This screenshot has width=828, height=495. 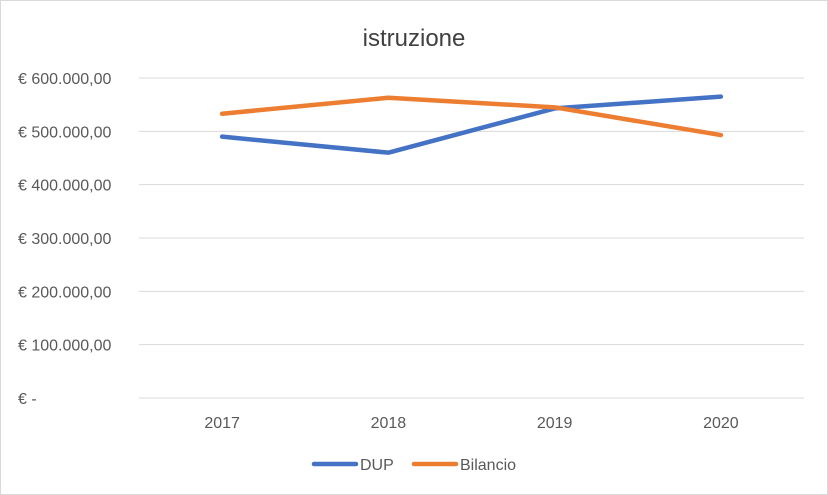 I want to click on y-tick-label: € 300.000,00, so click(x=65, y=239).